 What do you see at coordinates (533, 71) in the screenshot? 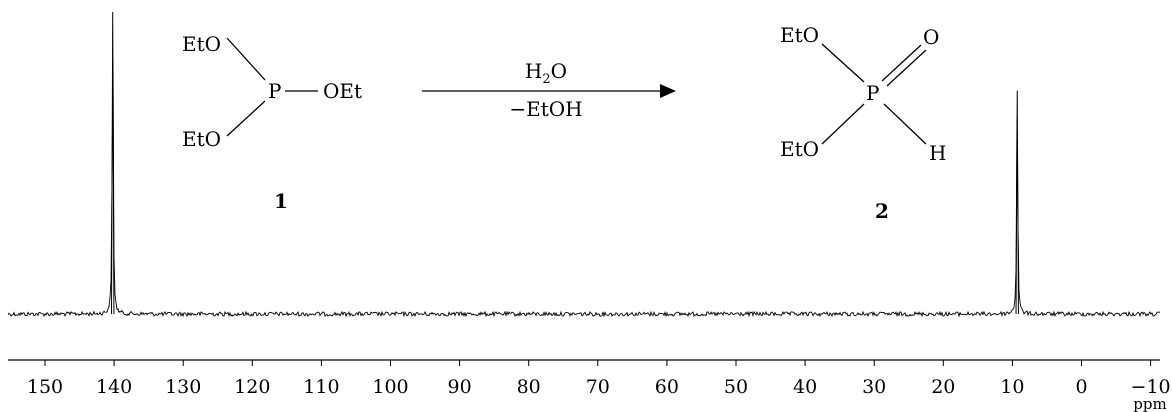
I see `reagent-h: H` at bounding box center [533, 71].